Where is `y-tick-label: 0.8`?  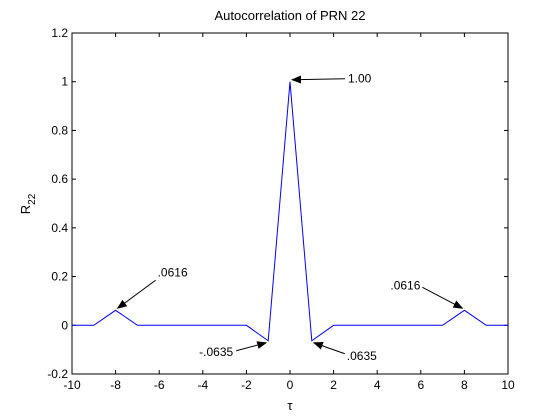 y-tick-label: 0.8 is located at coordinates (59, 130).